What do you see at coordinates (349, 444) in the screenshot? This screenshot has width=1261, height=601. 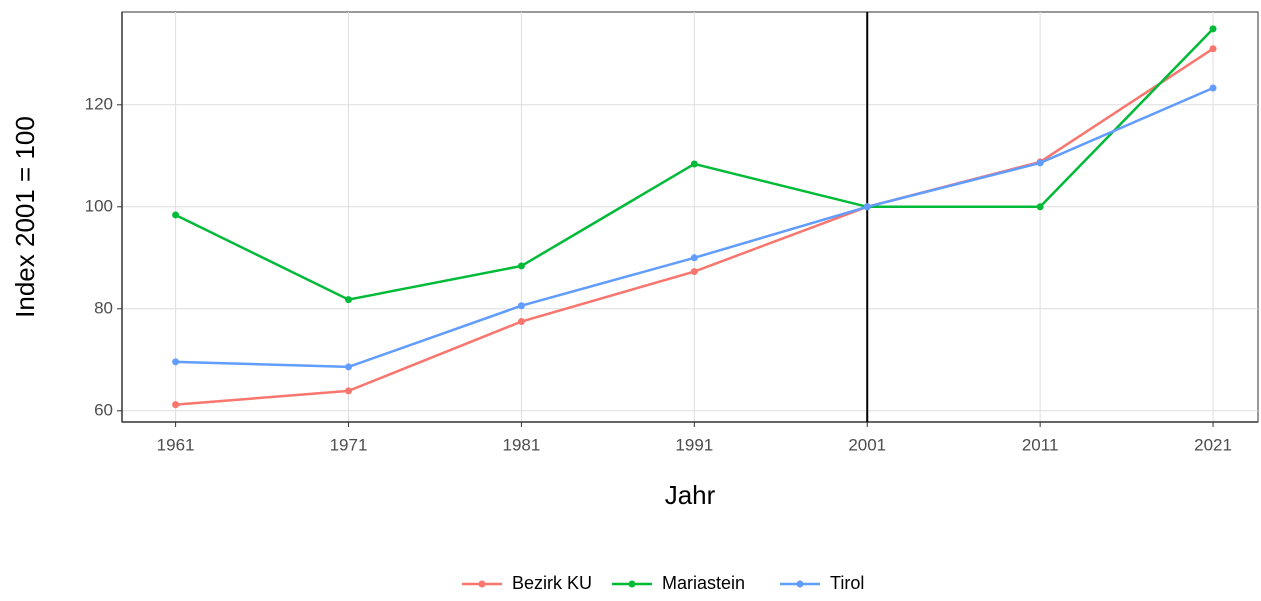 I see `x-tick-label: 1971` at bounding box center [349, 444].